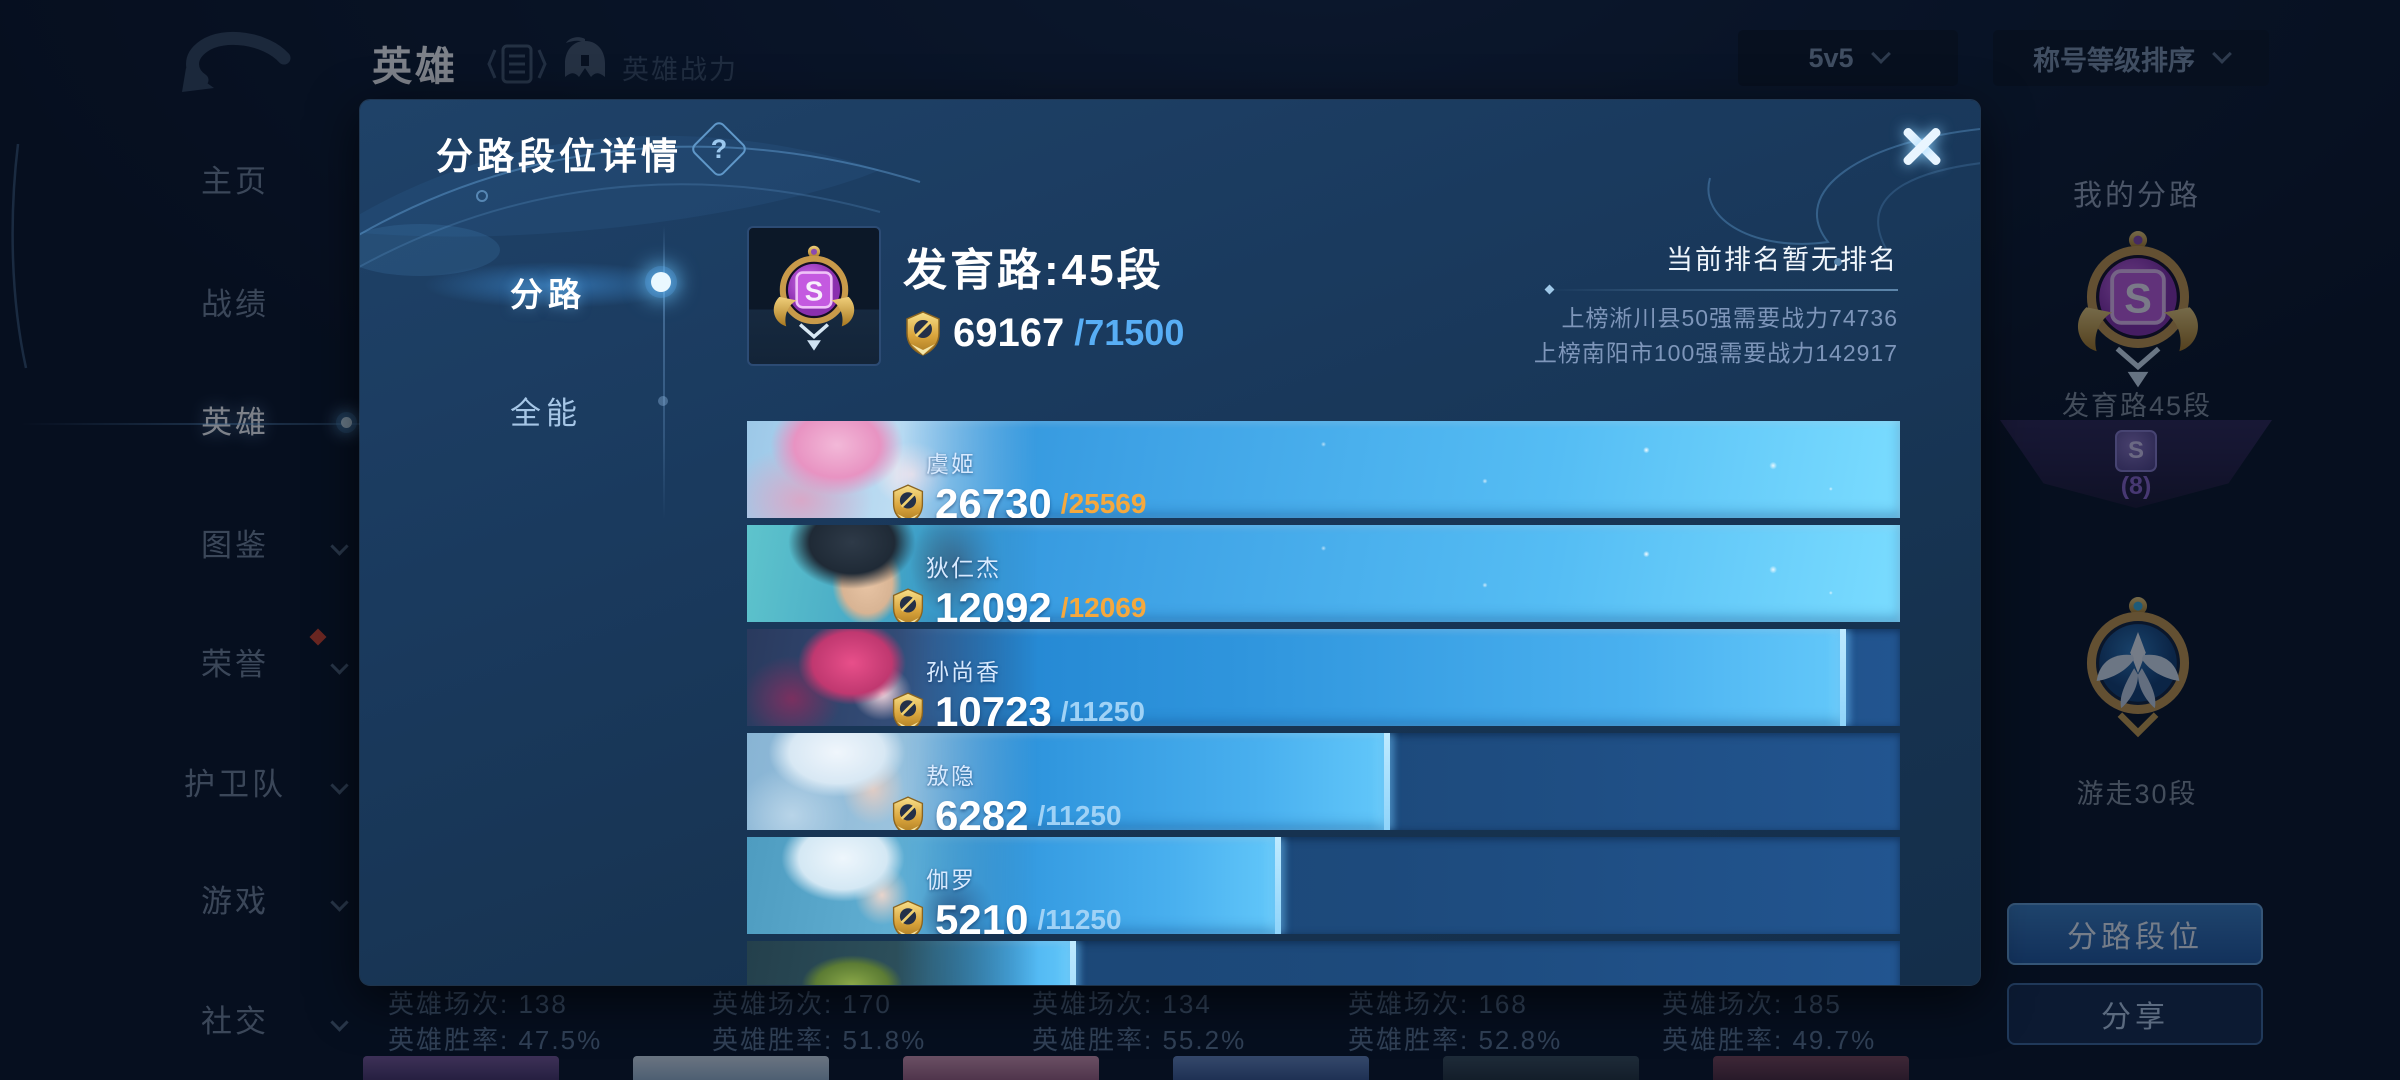 This screenshot has height=1080, width=2400. Describe the element at coordinates (1323, 677) in the screenshot. I see `hero-power-row: 孙尚香 10723 /11250` at that location.